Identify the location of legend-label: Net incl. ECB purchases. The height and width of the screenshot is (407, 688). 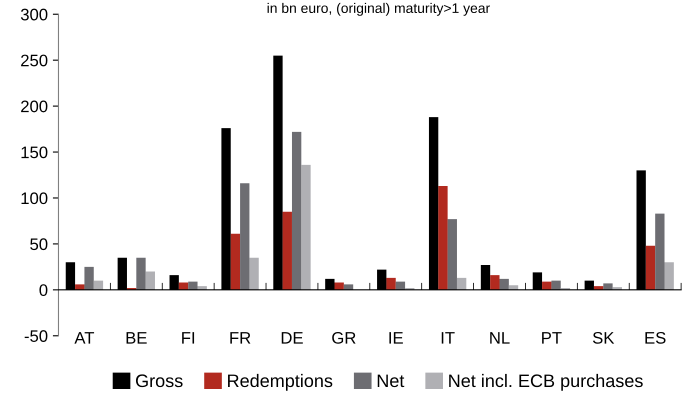
(546, 382).